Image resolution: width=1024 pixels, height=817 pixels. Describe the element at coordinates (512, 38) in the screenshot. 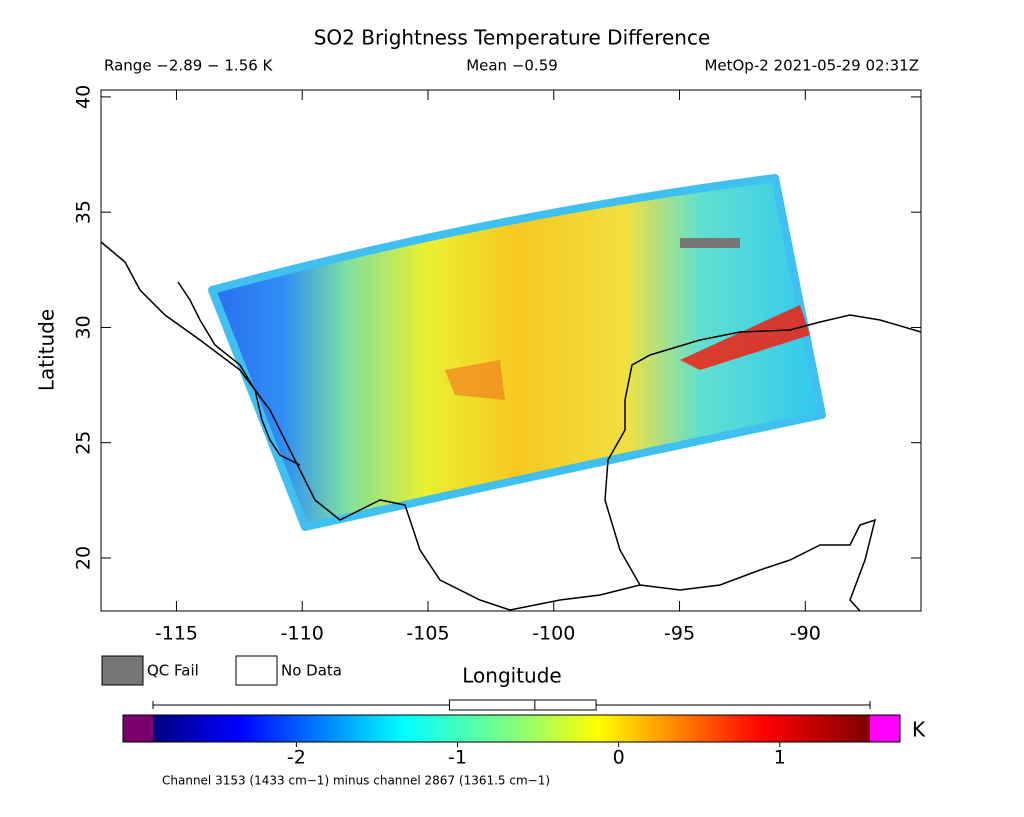

I see `chart-title: SO2 Brightness Temperature Difference` at that location.